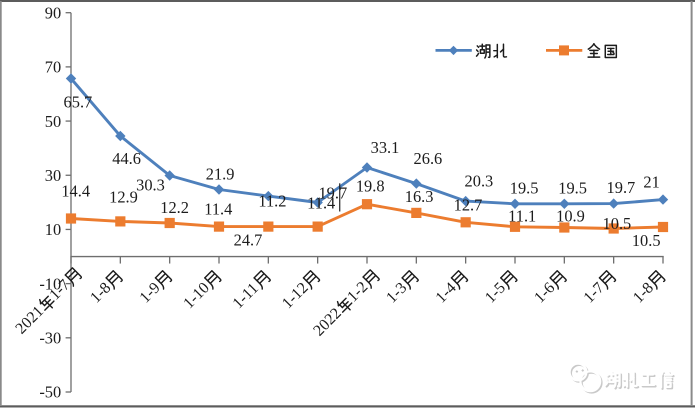 The width and height of the screenshot is (695, 410). I want to click on svg-text: 11.1, so click(522, 216).